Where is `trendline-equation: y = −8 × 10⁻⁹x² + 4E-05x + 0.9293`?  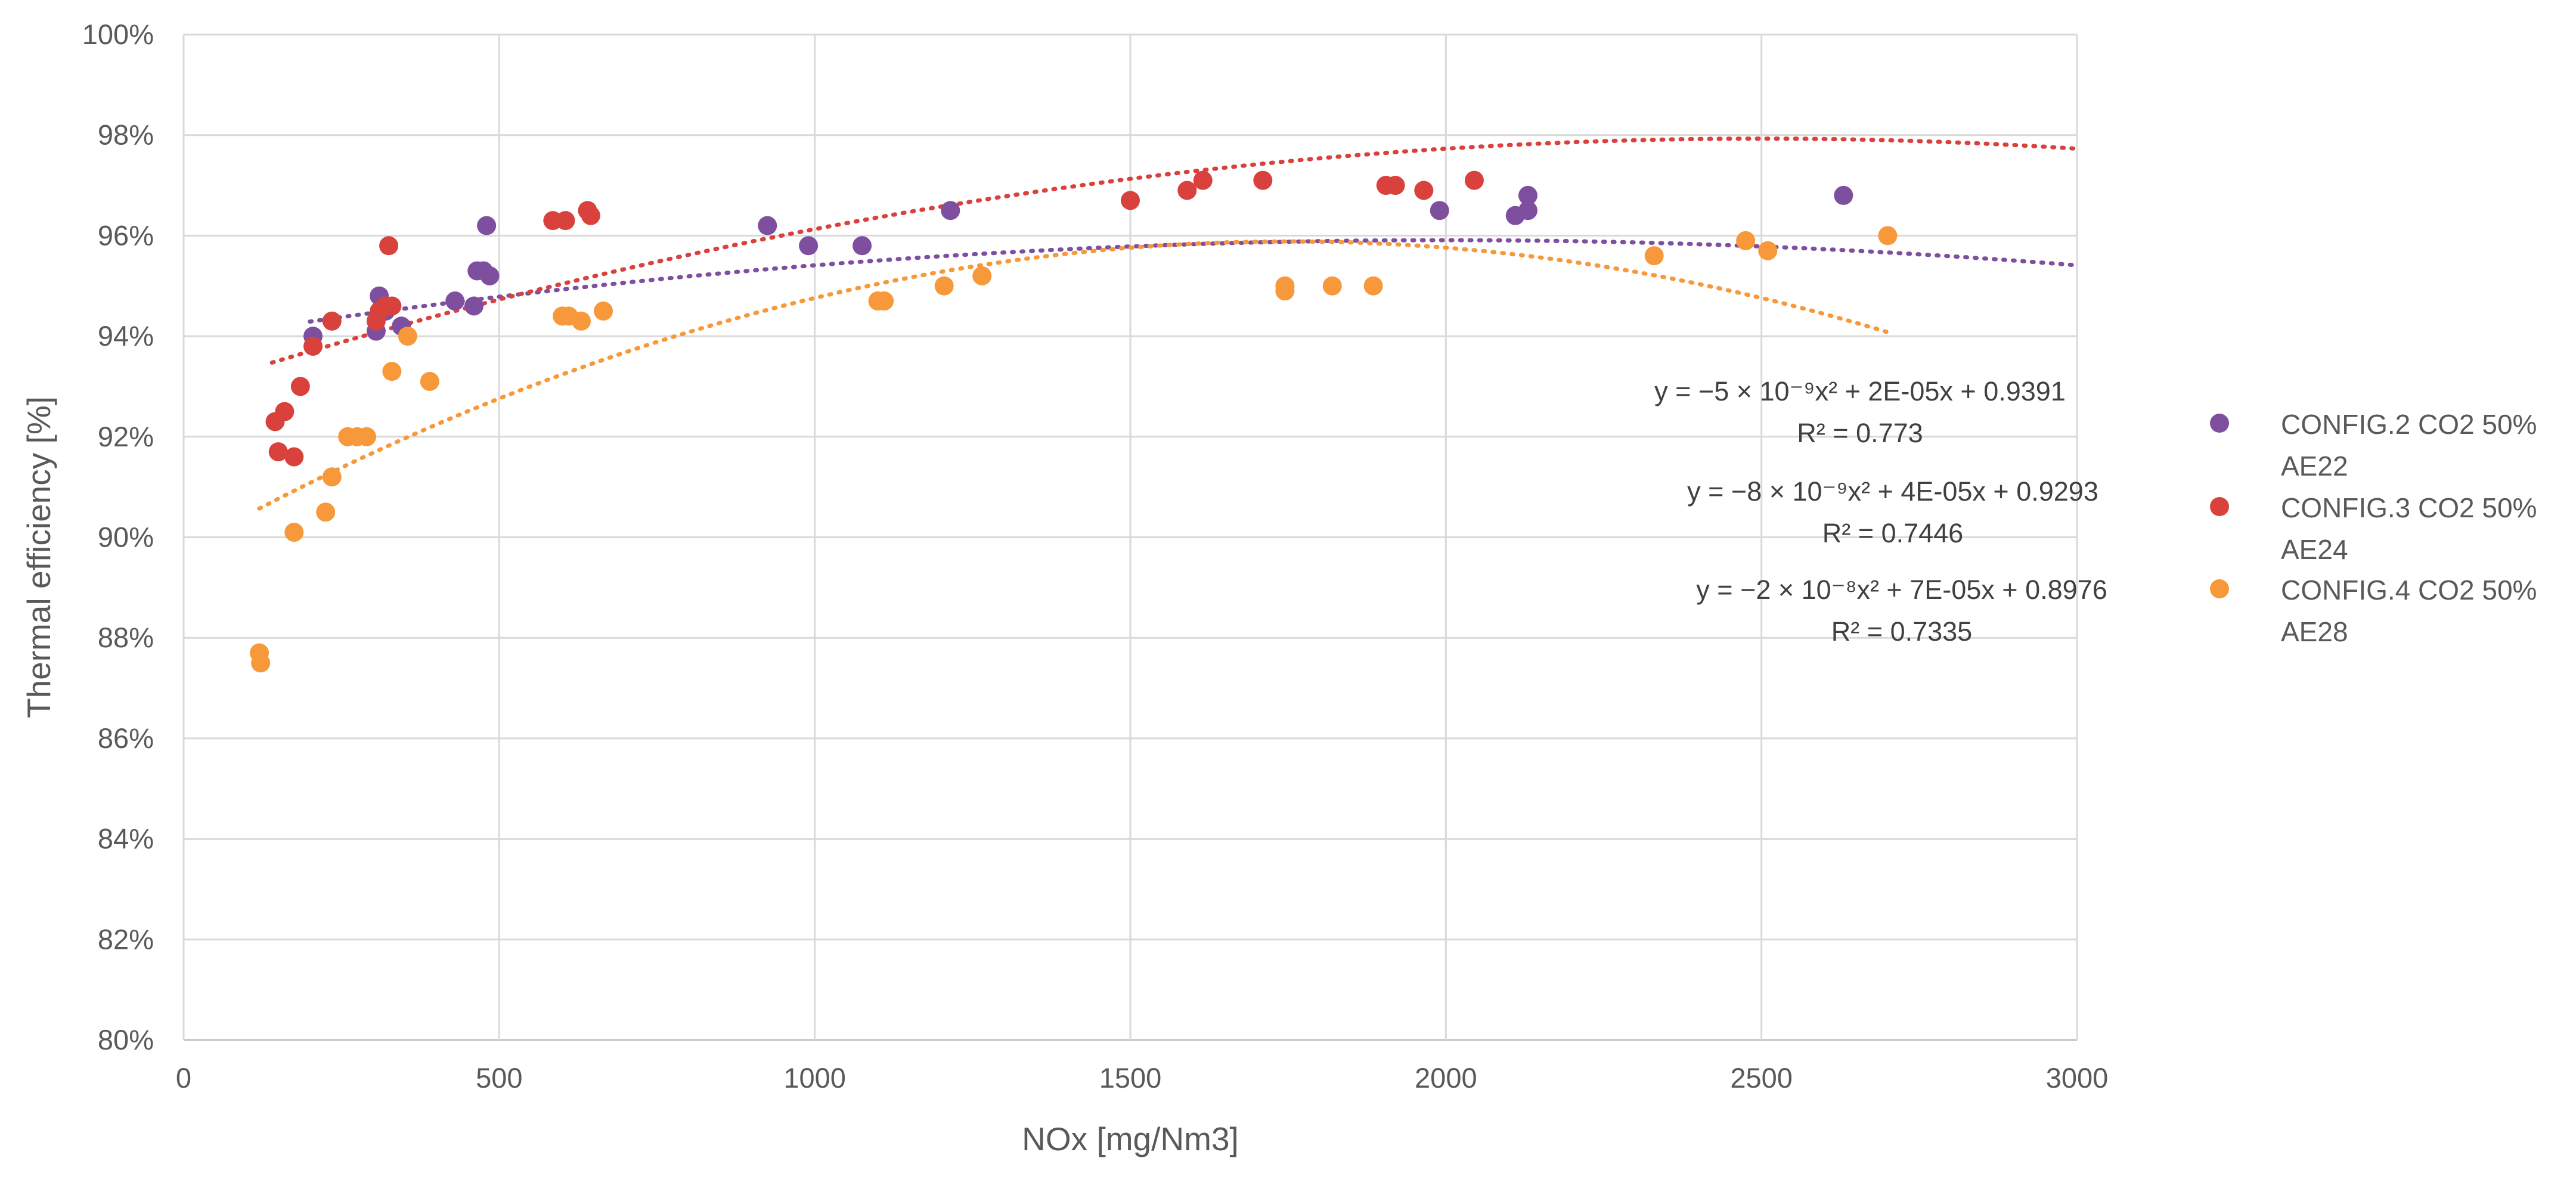
trendline-equation: y = −8 × 10⁻⁹x² + 4E-05x + 0.9293 is located at coordinates (1892, 491).